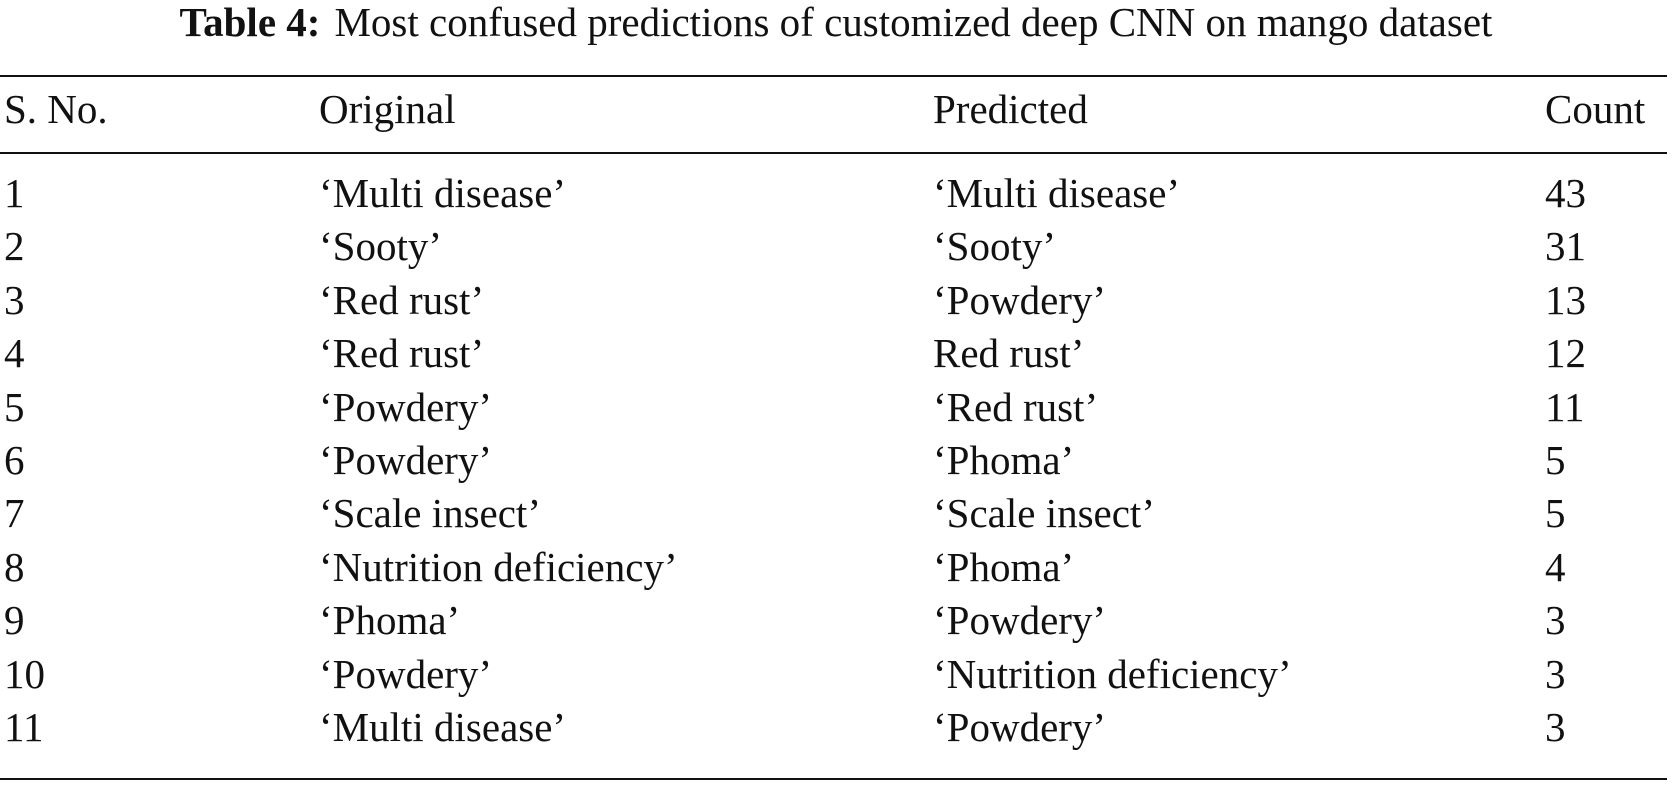 This screenshot has width=1672, height=785. What do you see at coordinates (833, 730) in the screenshot?
I see `table-row: 11 ‘Multi disease’ ‘Powdery’ 3` at bounding box center [833, 730].